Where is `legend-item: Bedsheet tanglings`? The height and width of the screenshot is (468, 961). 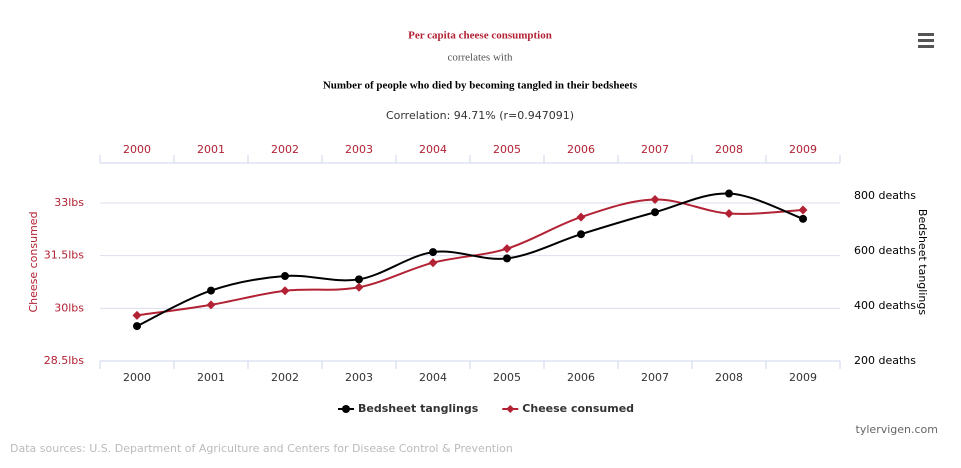 legend-item: Bedsheet tanglings is located at coordinates (408, 408).